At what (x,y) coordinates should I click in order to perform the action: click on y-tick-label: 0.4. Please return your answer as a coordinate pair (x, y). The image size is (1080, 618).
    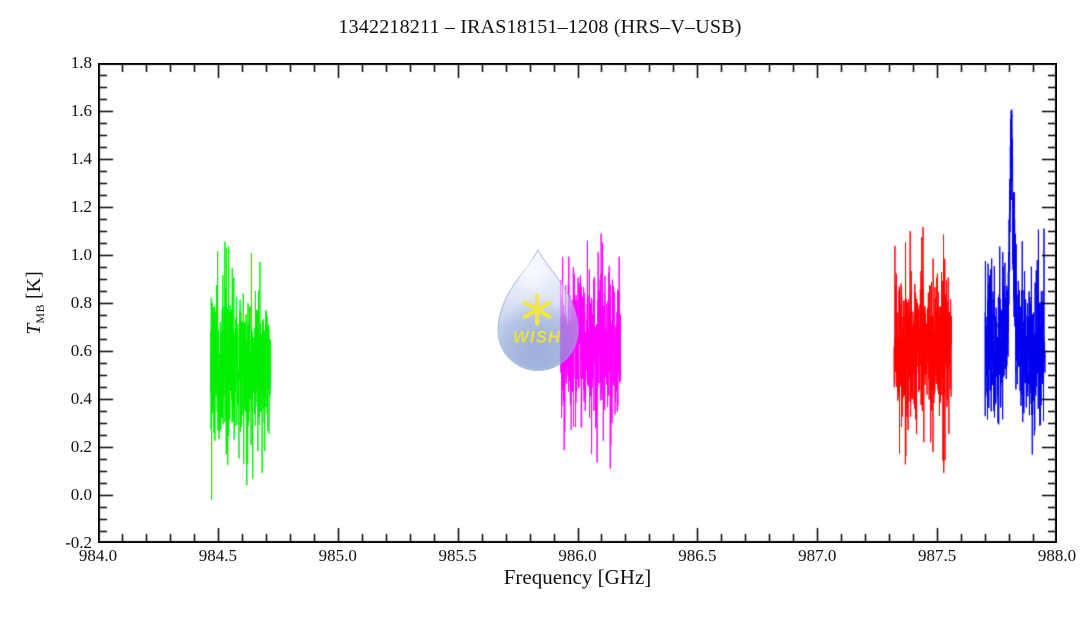
    Looking at the image, I should click on (81, 398).